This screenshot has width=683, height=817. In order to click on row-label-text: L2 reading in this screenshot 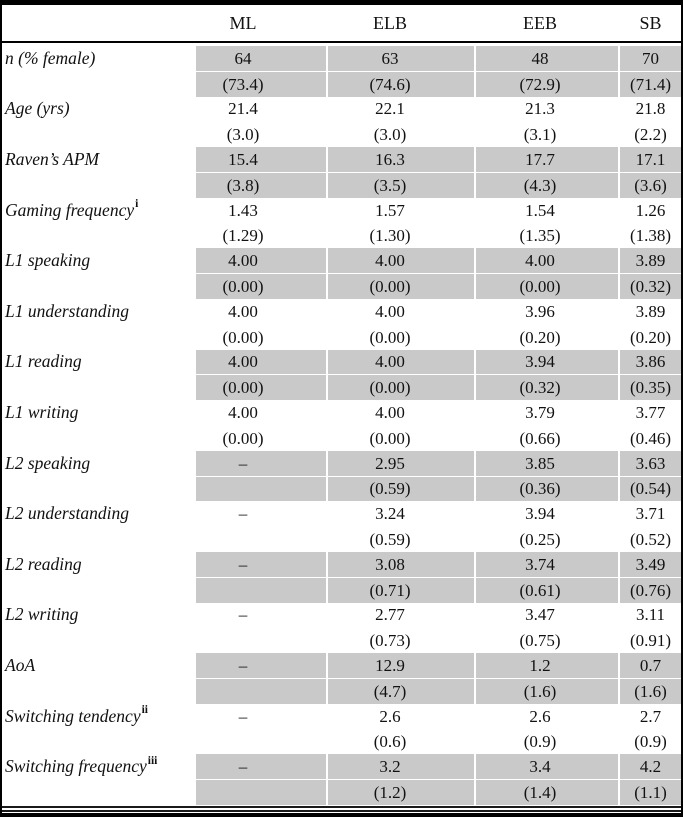, I will do `click(43, 563)`.